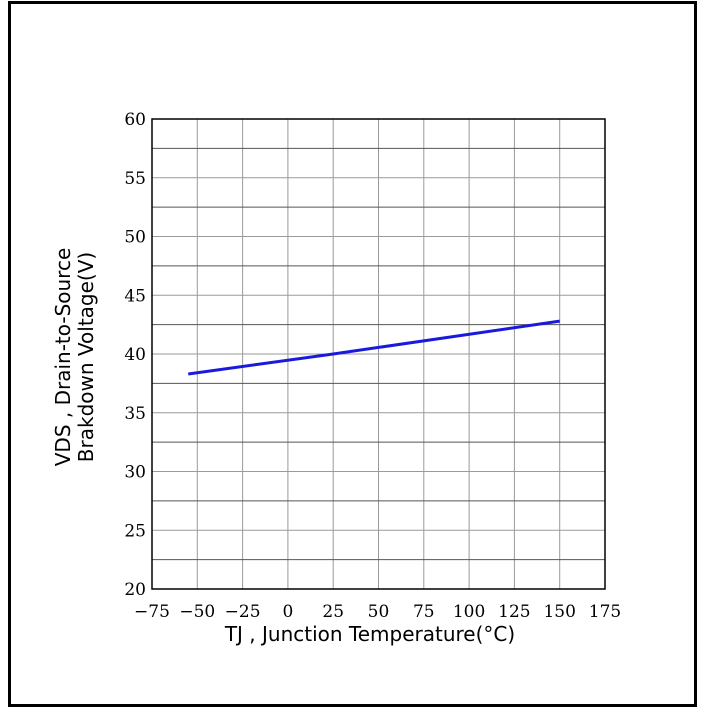  I want to click on x-tick-label: −50, so click(197, 612).